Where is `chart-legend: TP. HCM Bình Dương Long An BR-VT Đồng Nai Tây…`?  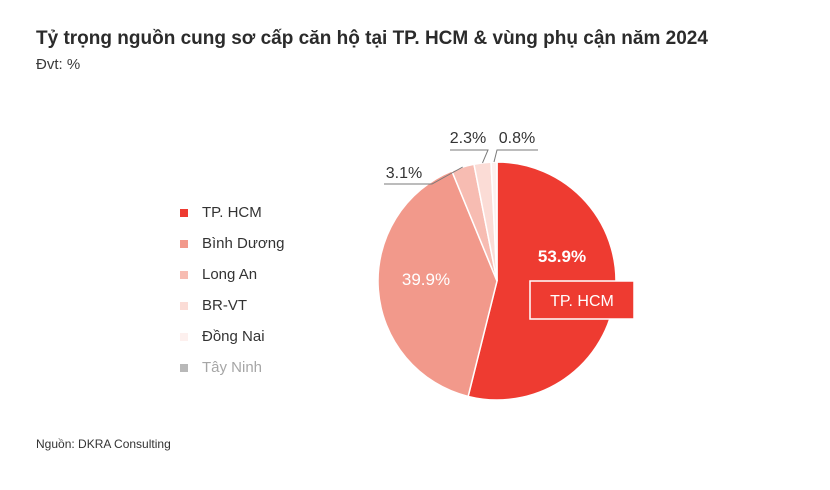 chart-legend: TP. HCM Bình Dương Long An BR-VT Đồng Nai Tây… is located at coordinates (232, 290).